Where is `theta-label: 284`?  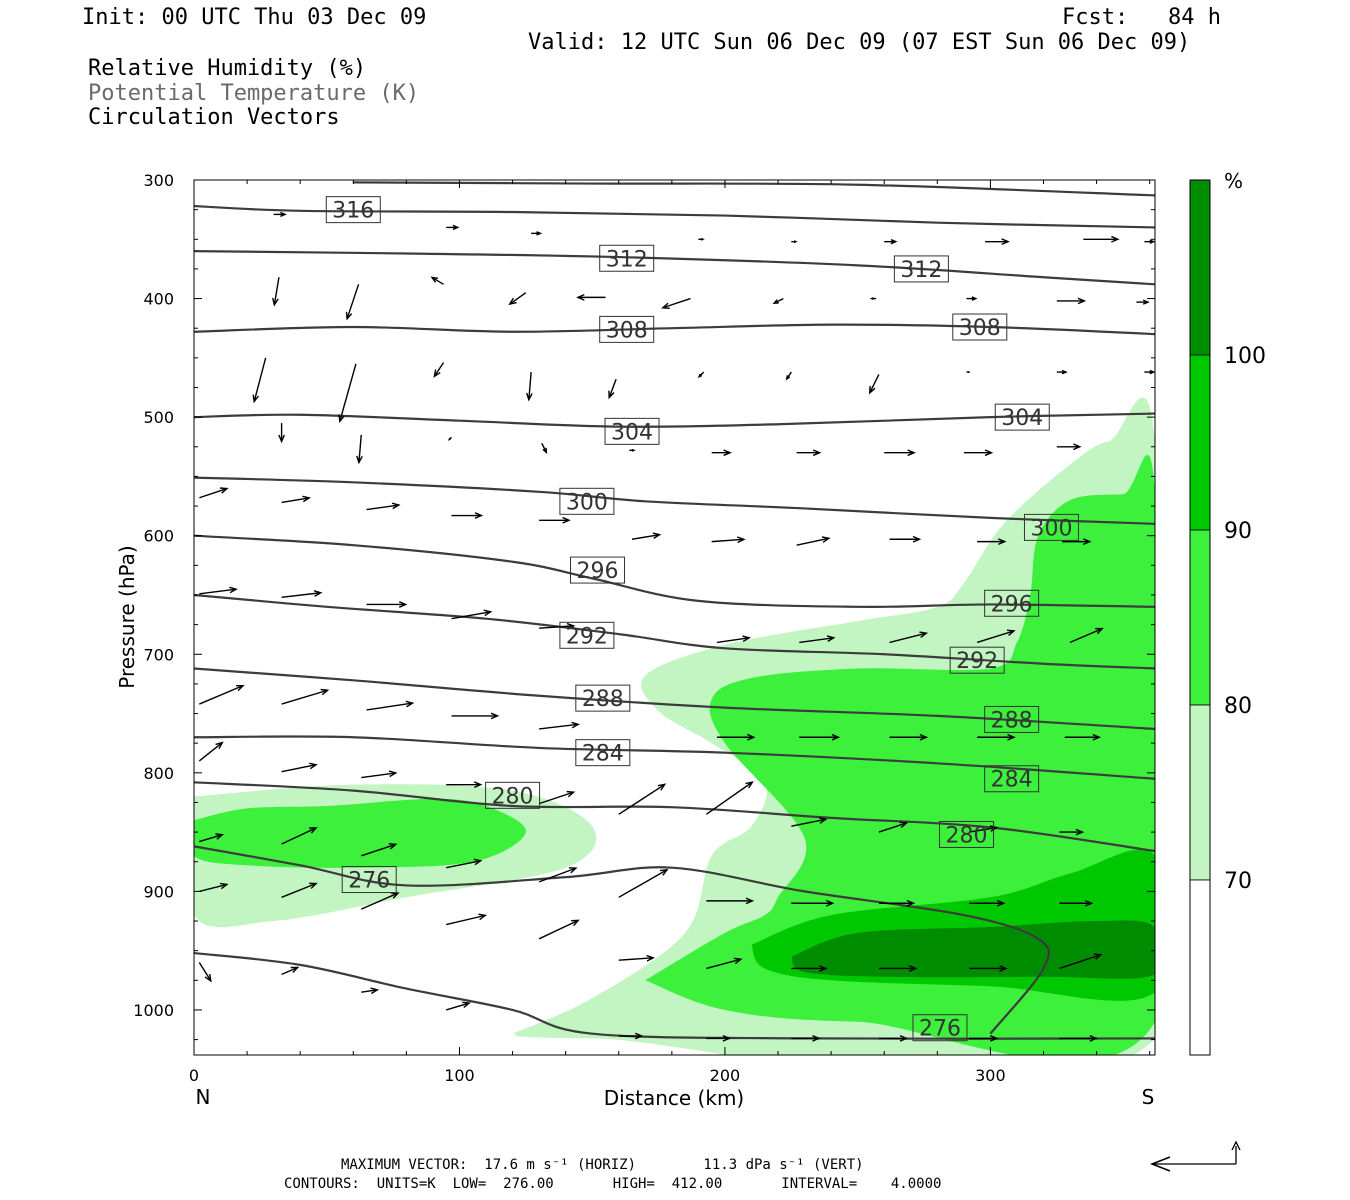 theta-label: 284 is located at coordinates (1012, 779).